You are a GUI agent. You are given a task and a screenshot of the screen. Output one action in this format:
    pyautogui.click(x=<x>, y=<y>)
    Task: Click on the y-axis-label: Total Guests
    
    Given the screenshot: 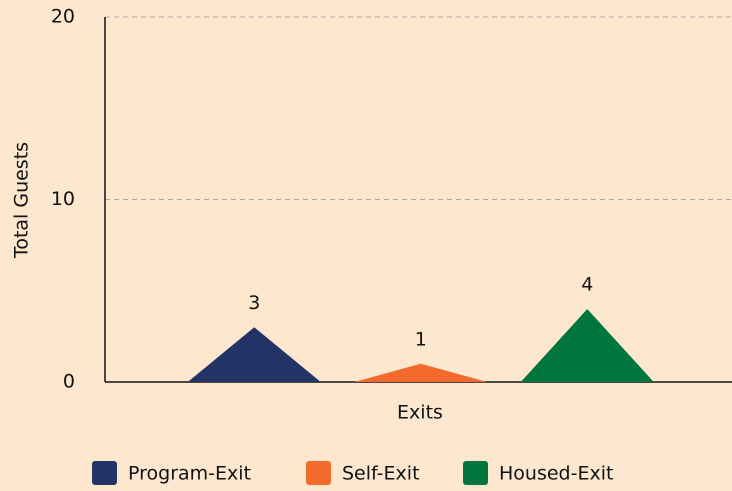 What is the action you would take?
    pyautogui.click(x=22, y=200)
    